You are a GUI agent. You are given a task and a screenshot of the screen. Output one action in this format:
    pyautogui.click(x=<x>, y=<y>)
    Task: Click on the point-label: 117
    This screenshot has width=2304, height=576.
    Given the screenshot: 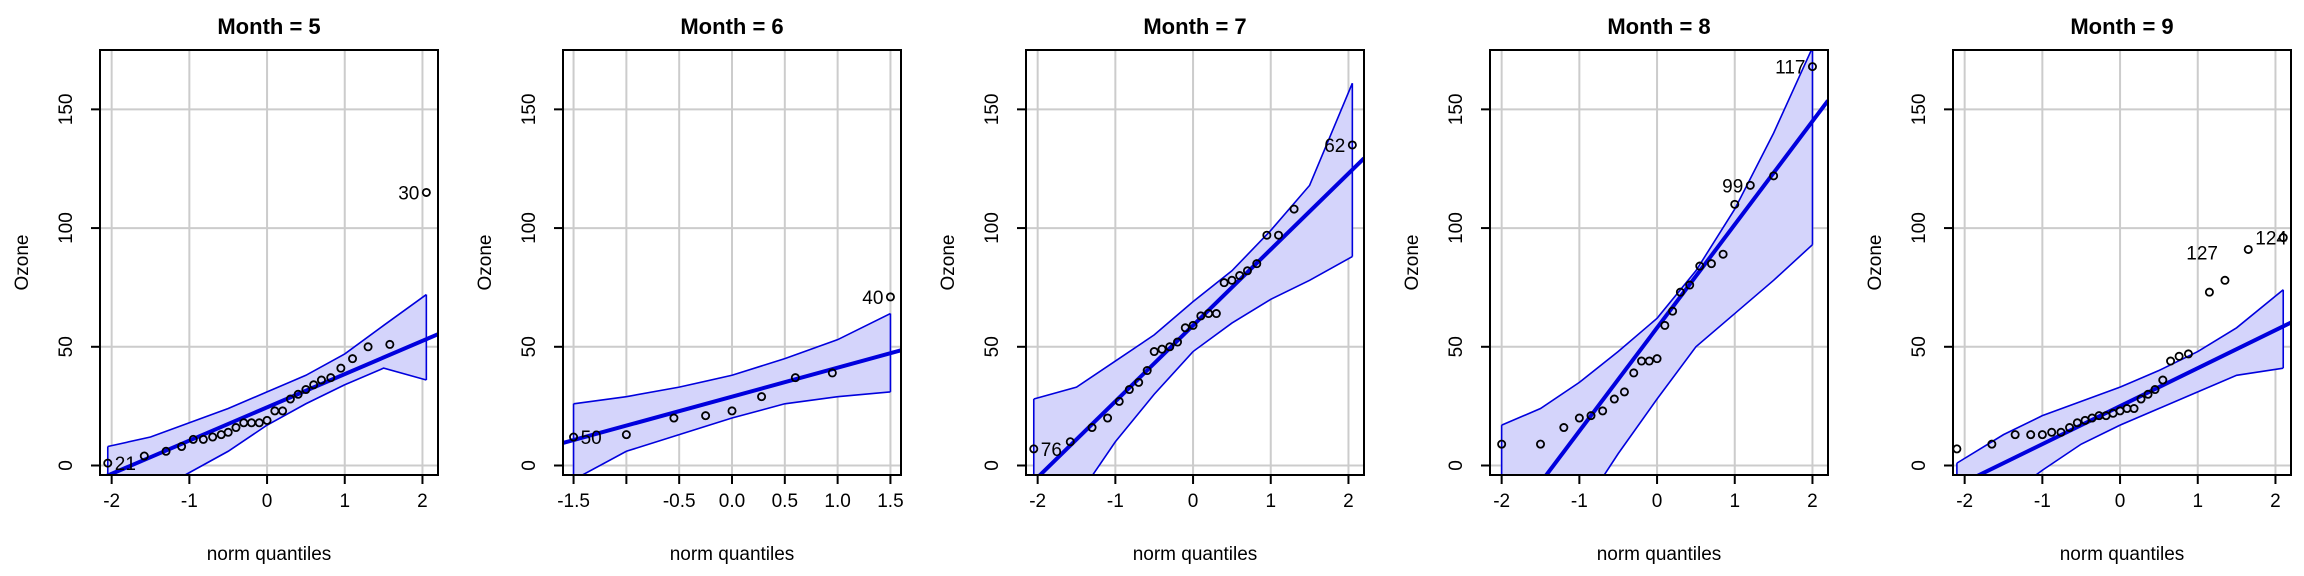 What is the action you would take?
    pyautogui.click(x=1790, y=68)
    